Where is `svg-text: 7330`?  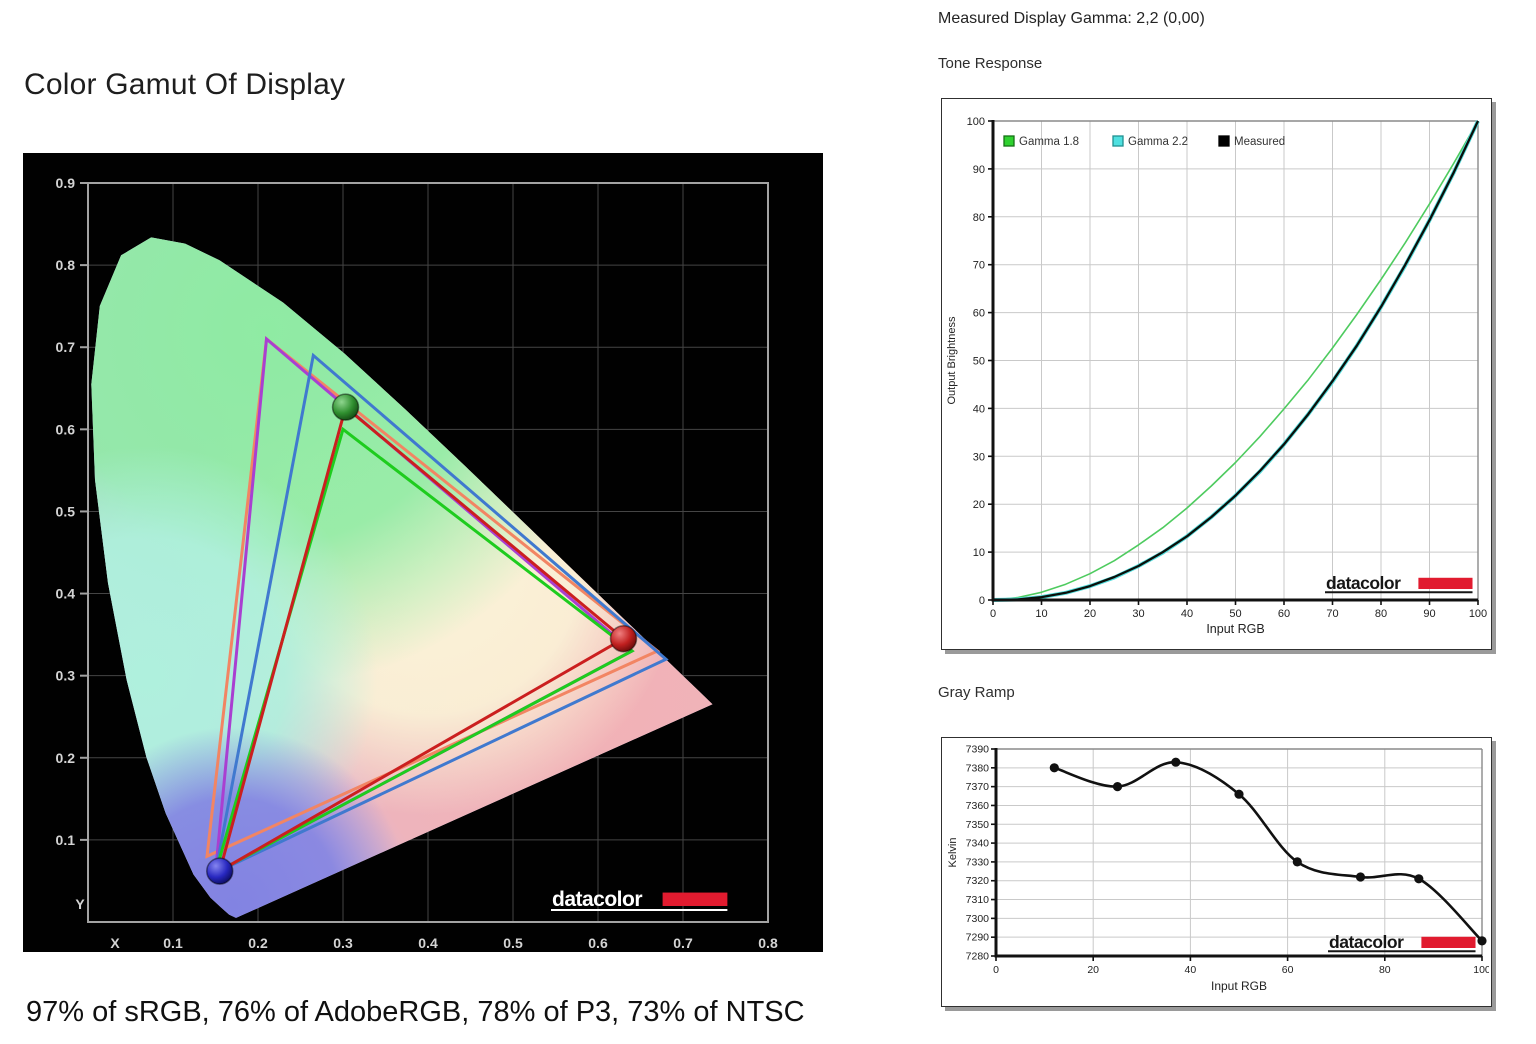 svg-text: 7330 is located at coordinates (978, 862).